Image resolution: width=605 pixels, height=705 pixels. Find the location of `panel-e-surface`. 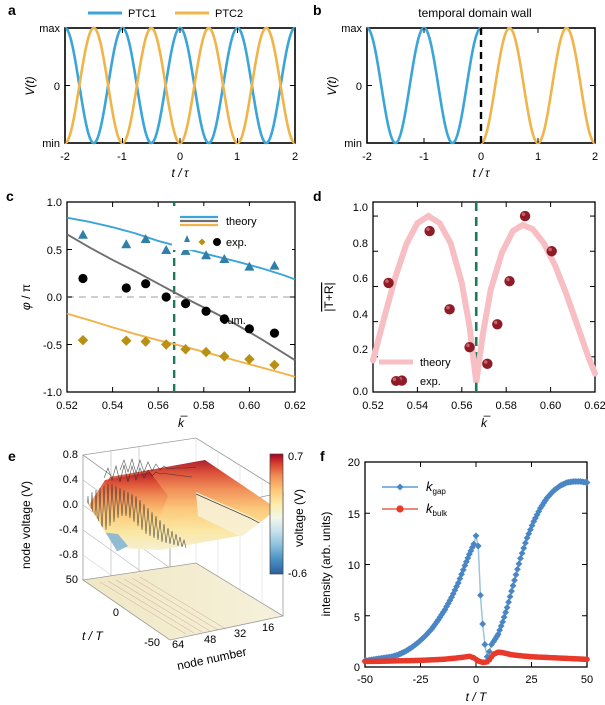

panel-e-surface is located at coordinates (177, 508).